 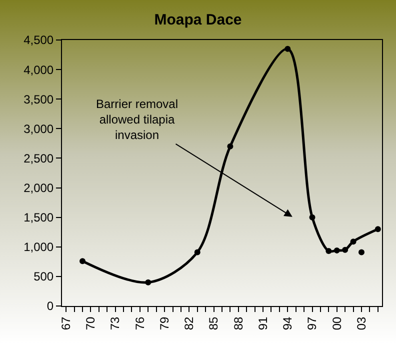 I want to click on x-tick-label: 88, so click(x=238, y=323).